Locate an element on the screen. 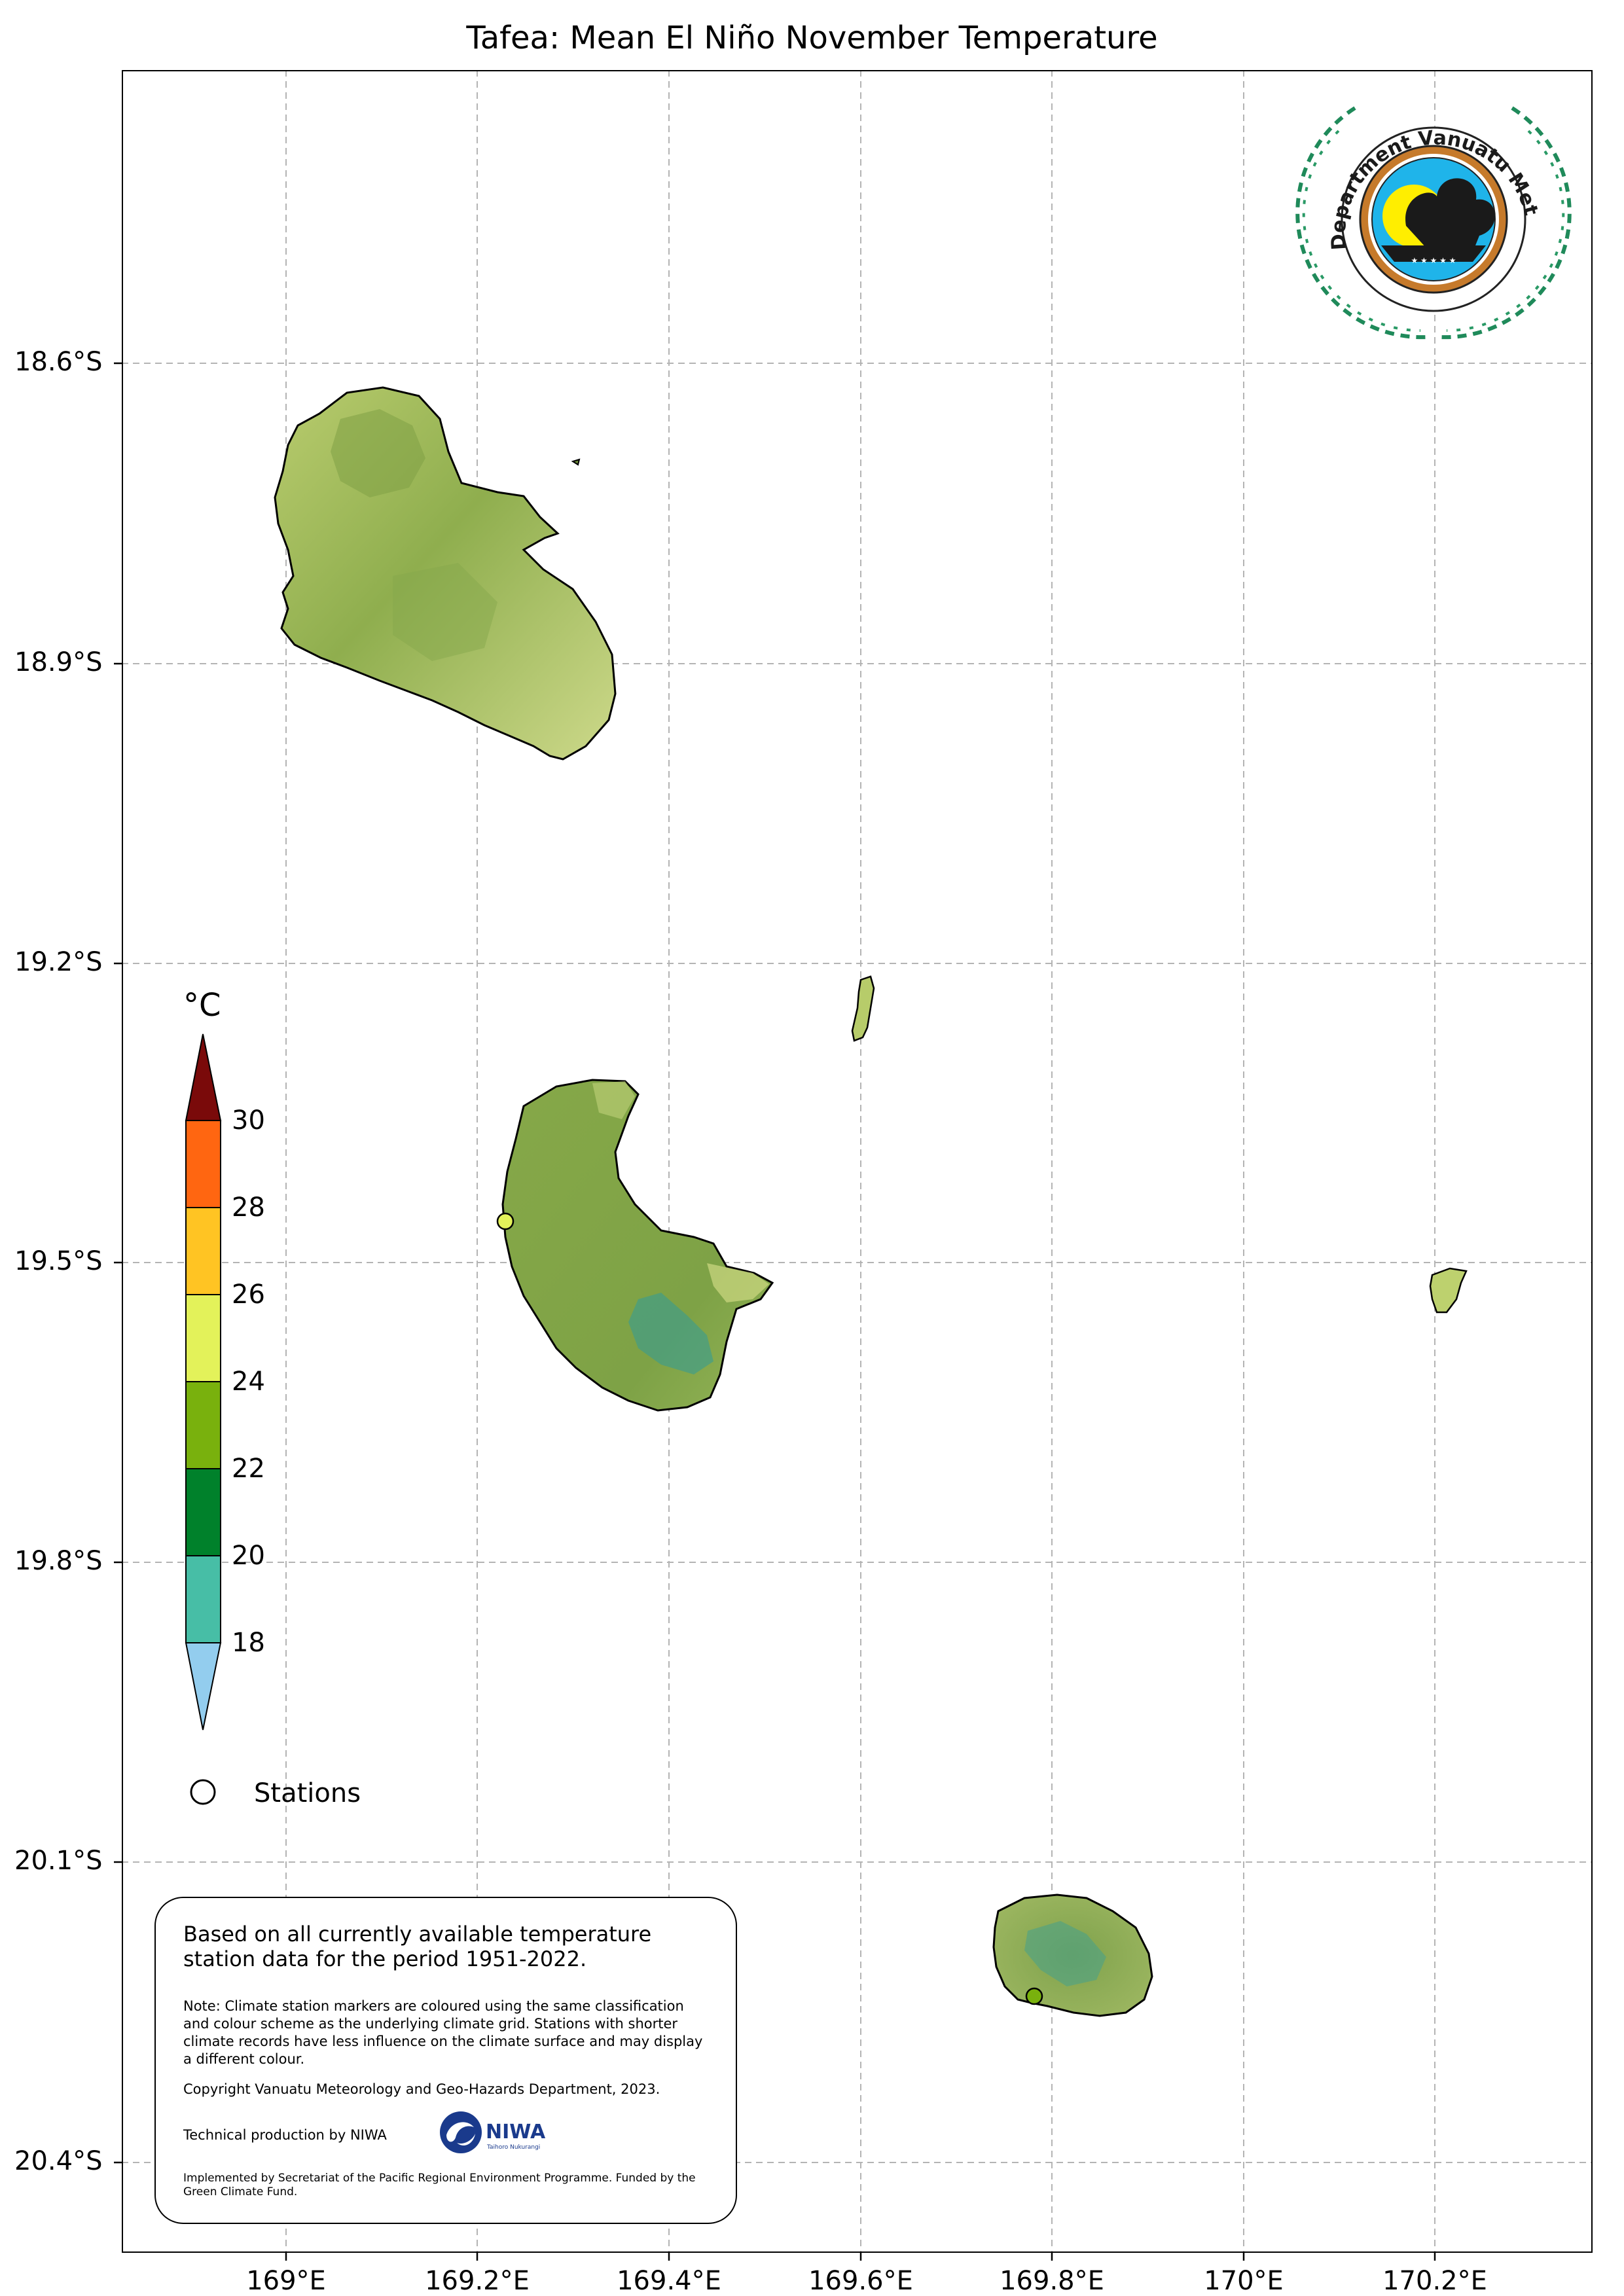 The width and height of the screenshot is (1624, 2296). lat-label-20-1: 20.1°S is located at coordinates (58, 1861).